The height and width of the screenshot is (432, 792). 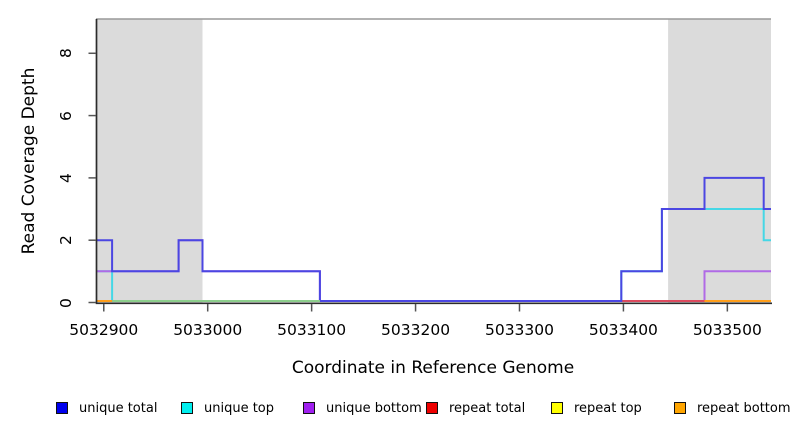 I want to click on legend-item-unique-total: unique total, so click(x=106, y=408).